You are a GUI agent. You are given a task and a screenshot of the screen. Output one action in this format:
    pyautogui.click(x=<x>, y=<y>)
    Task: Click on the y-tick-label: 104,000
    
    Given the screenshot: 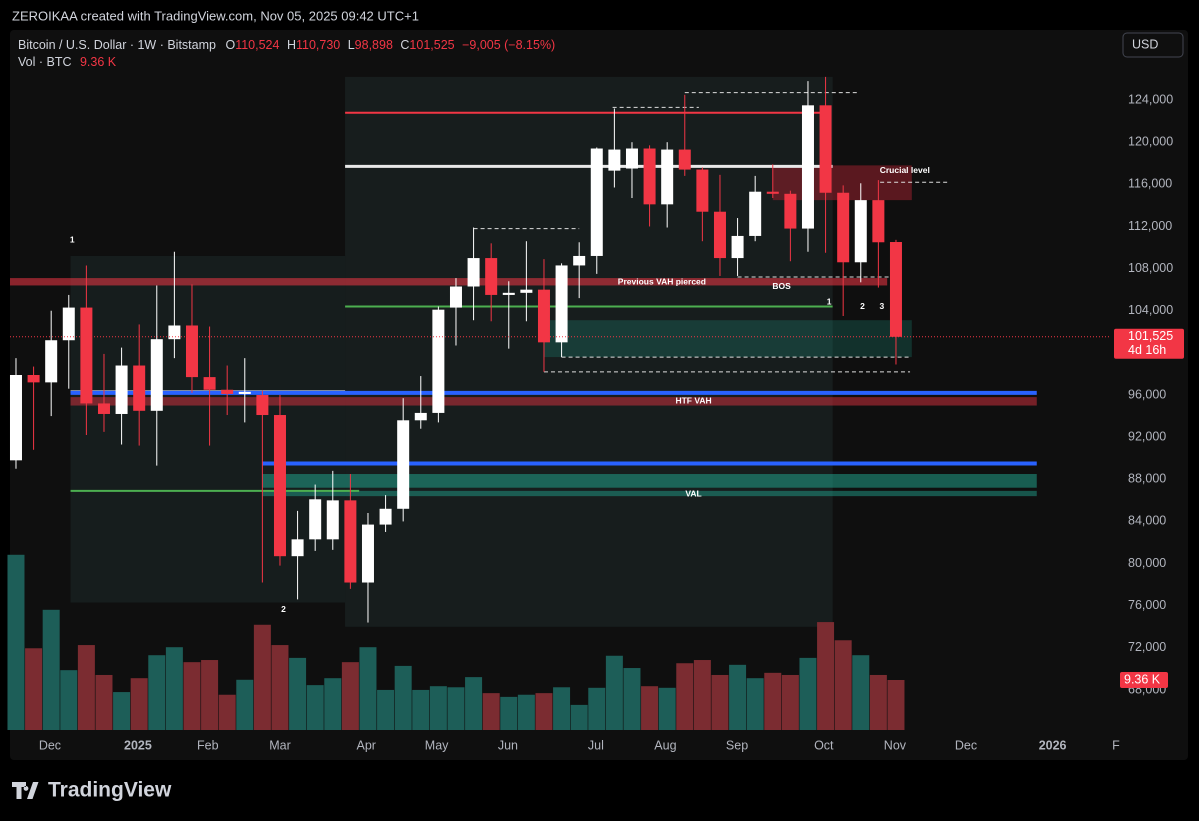 What is the action you would take?
    pyautogui.click(x=1150, y=310)
    